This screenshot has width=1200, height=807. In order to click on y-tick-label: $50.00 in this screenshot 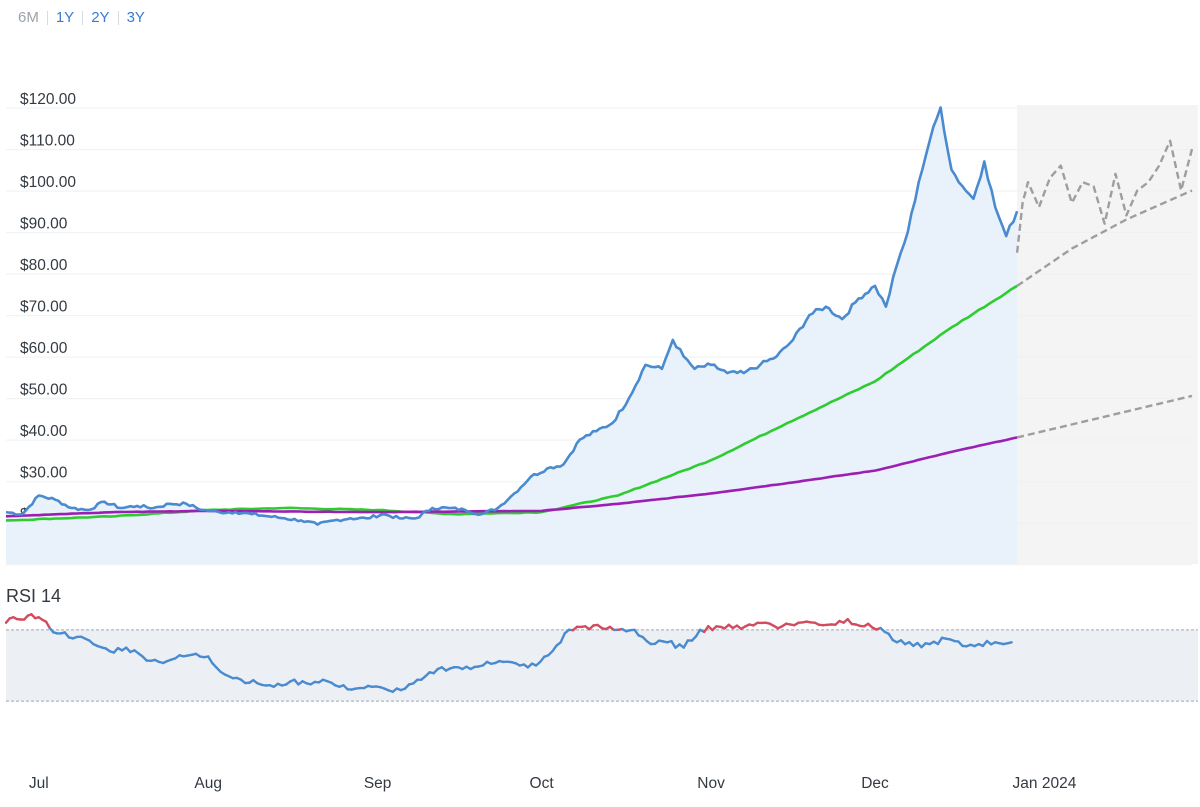, I will do `click(44, 390)`.